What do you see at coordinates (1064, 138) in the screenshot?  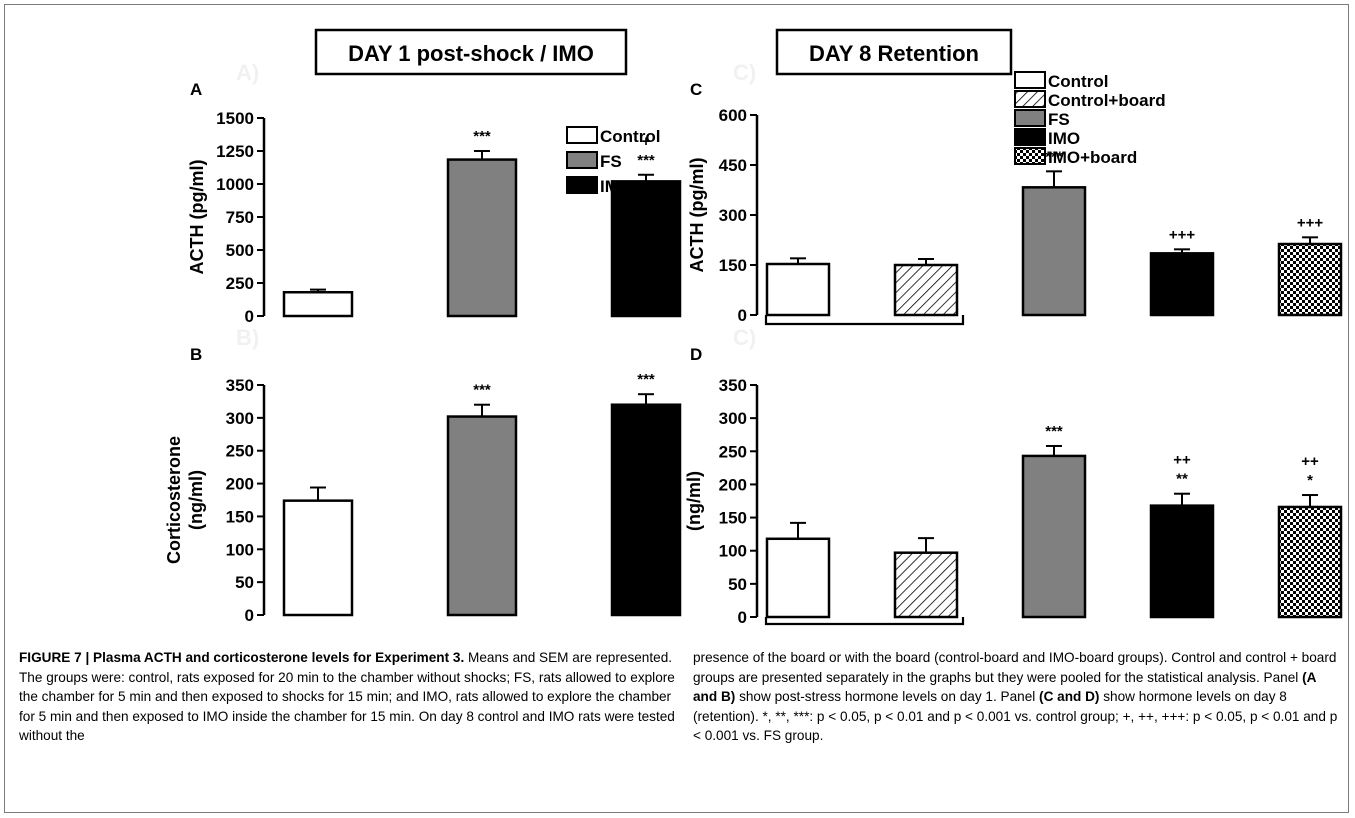 I see `legend-label-c: IMO` at bounding box center [1064, 138].